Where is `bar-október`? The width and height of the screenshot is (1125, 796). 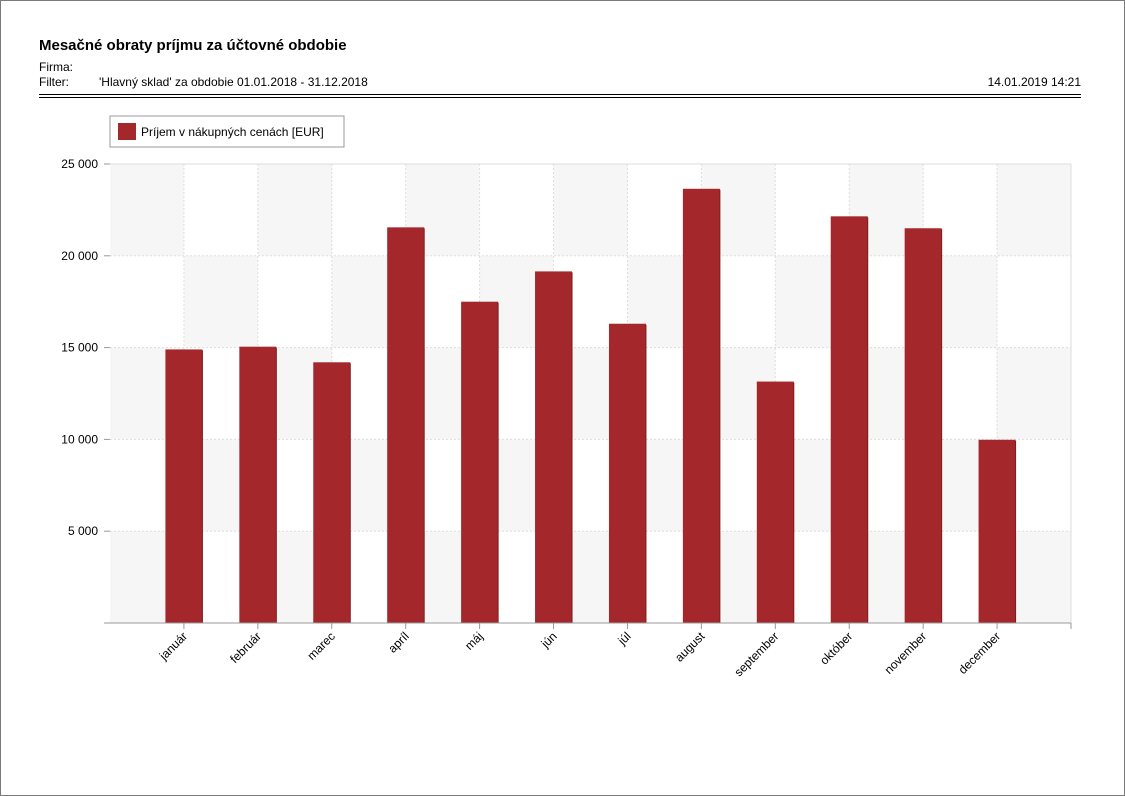
bar-október is located at coordinates (849, 420).